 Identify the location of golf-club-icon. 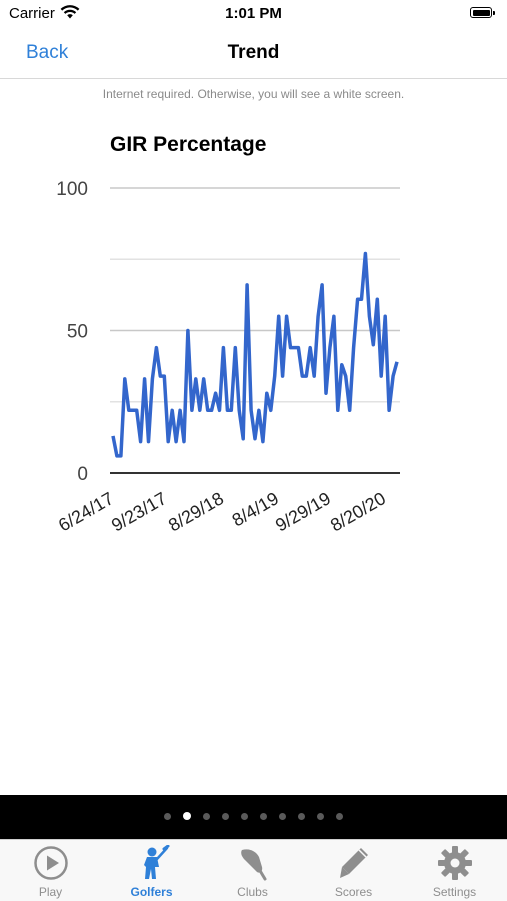
(253, 863).